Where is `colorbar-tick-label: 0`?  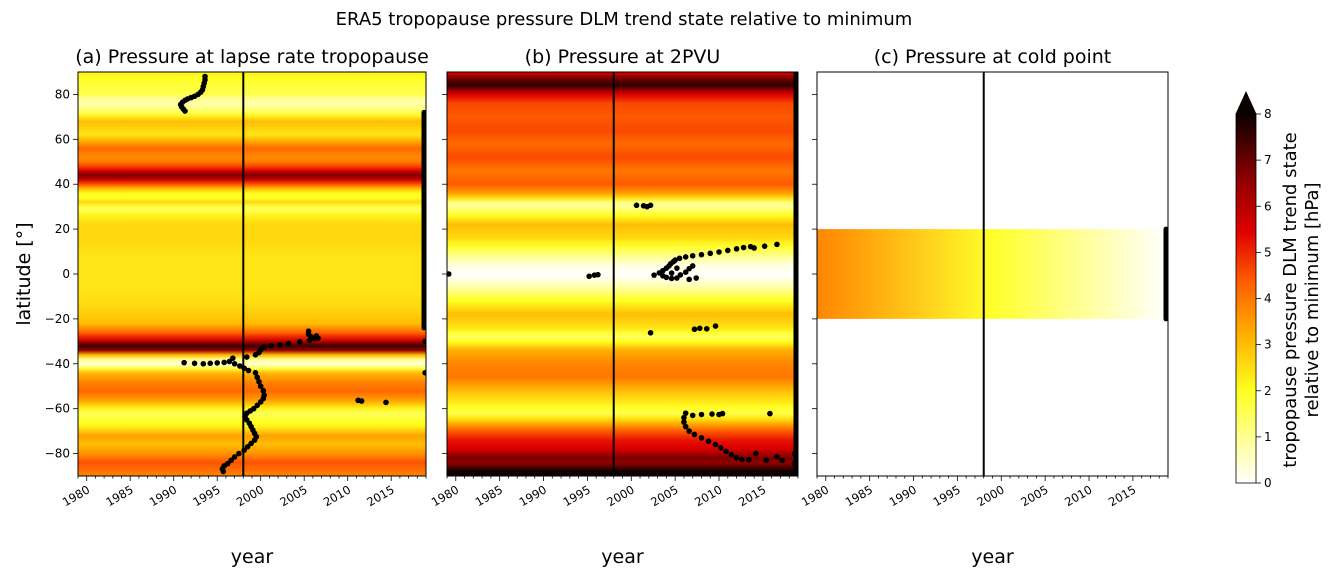
colorbar-tick-label: 0 is located at coordinates (1268, 483).